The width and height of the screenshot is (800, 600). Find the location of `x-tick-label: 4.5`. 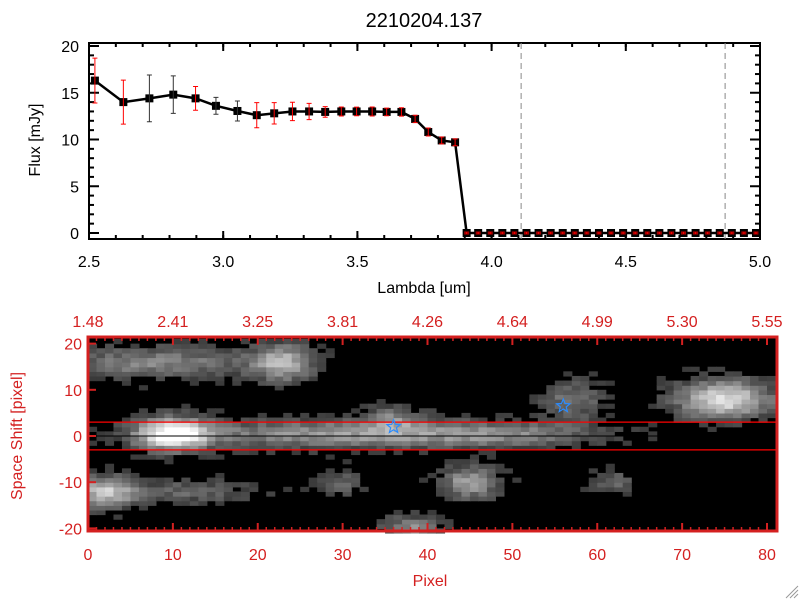

x-tick-label: 4.5 is located at coordinates (626, 262).